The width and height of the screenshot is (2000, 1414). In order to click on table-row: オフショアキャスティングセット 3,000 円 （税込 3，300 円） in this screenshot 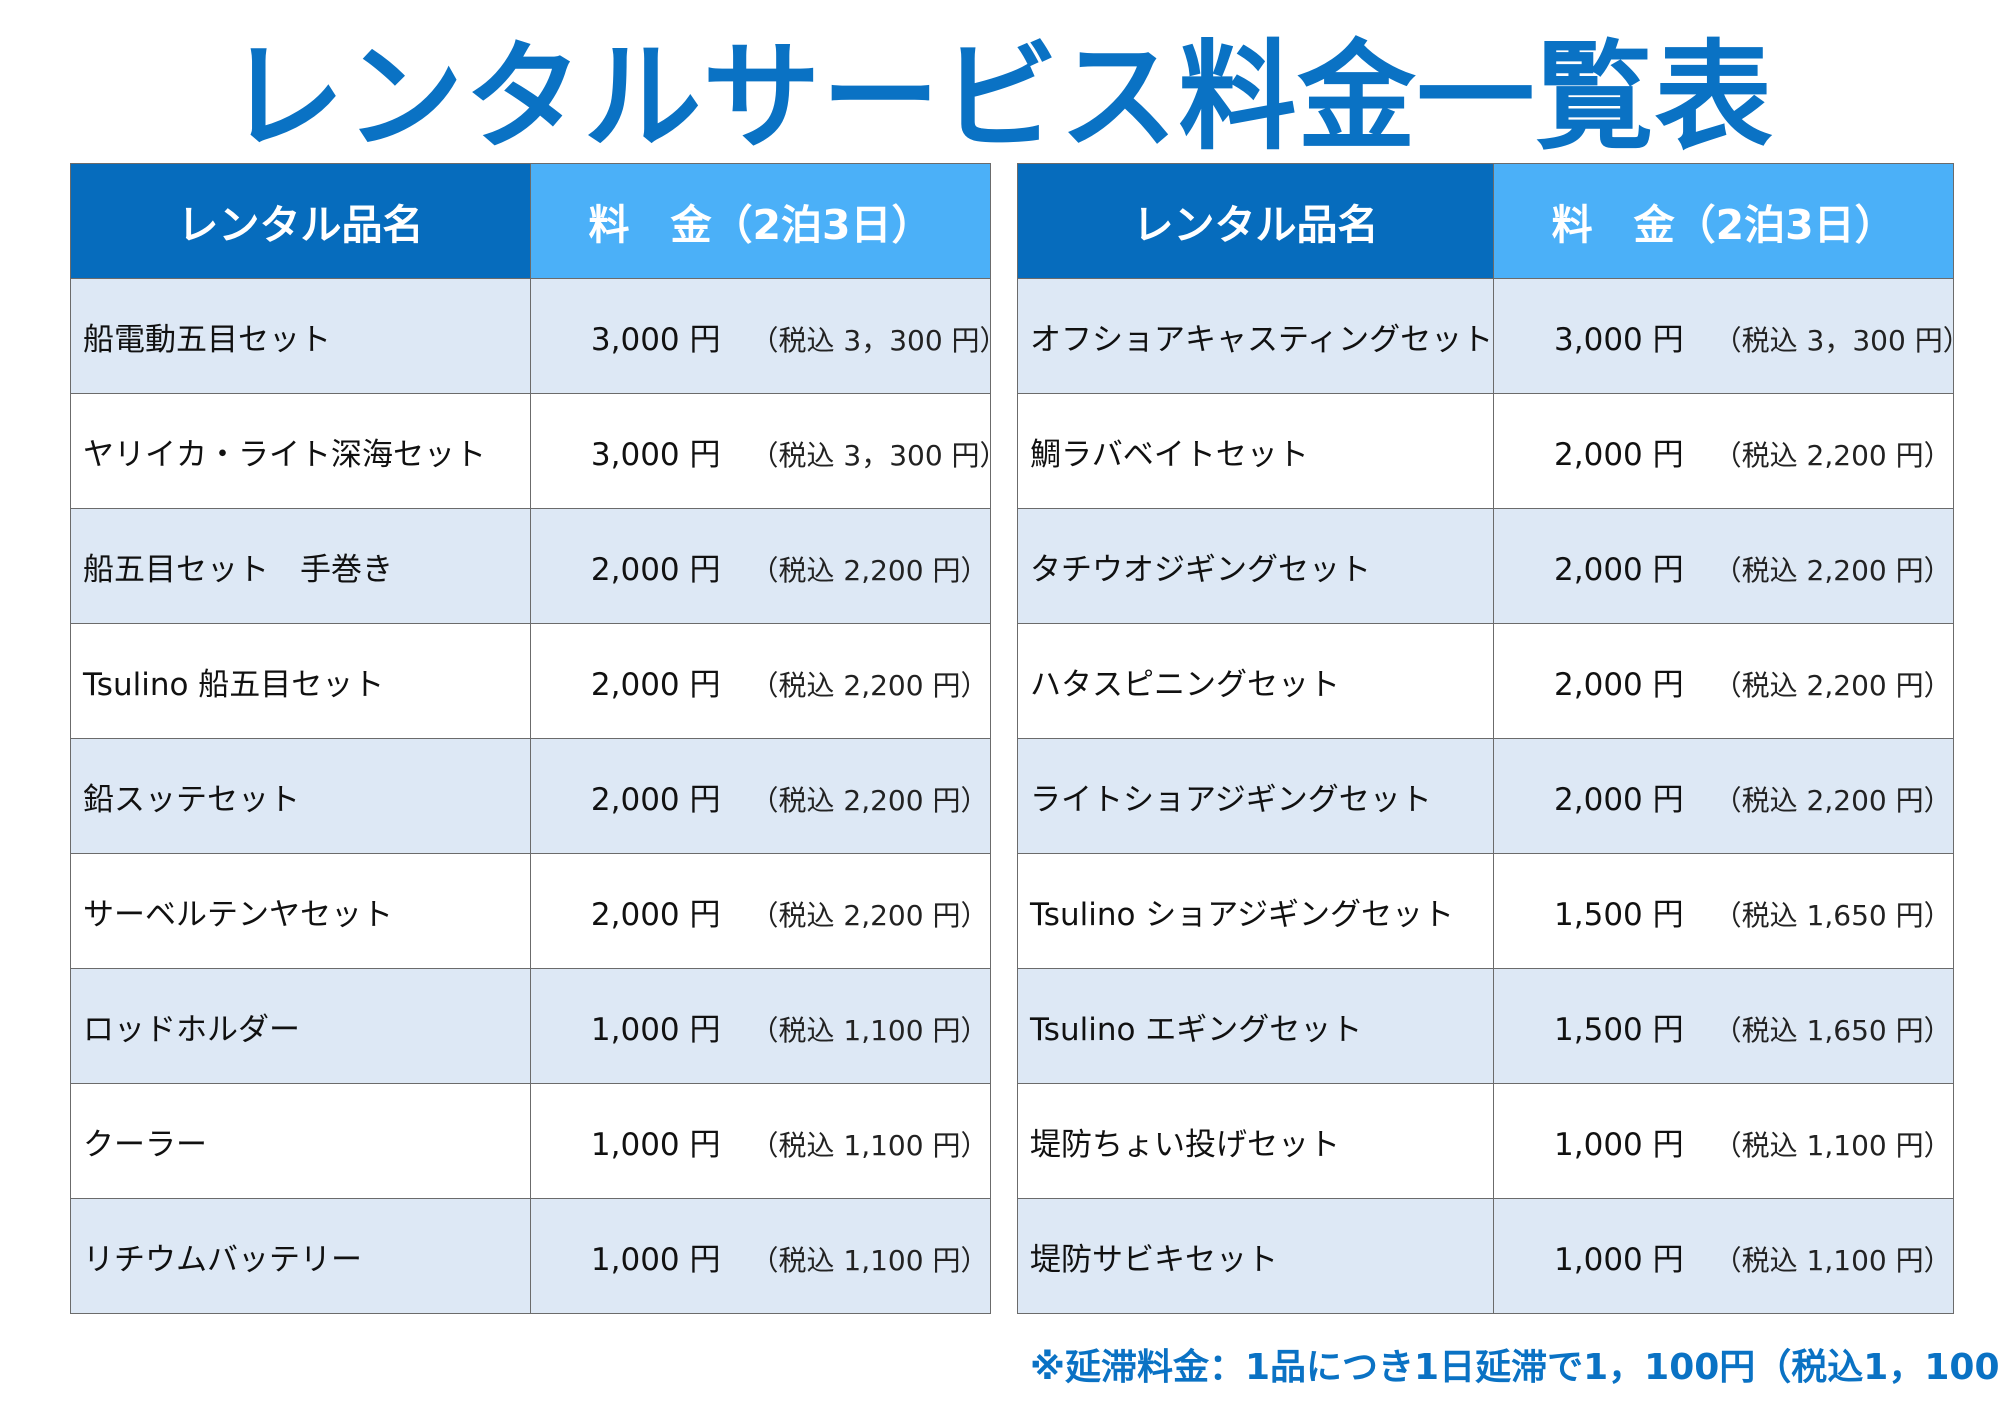, I will do `click(1493, 336)`.